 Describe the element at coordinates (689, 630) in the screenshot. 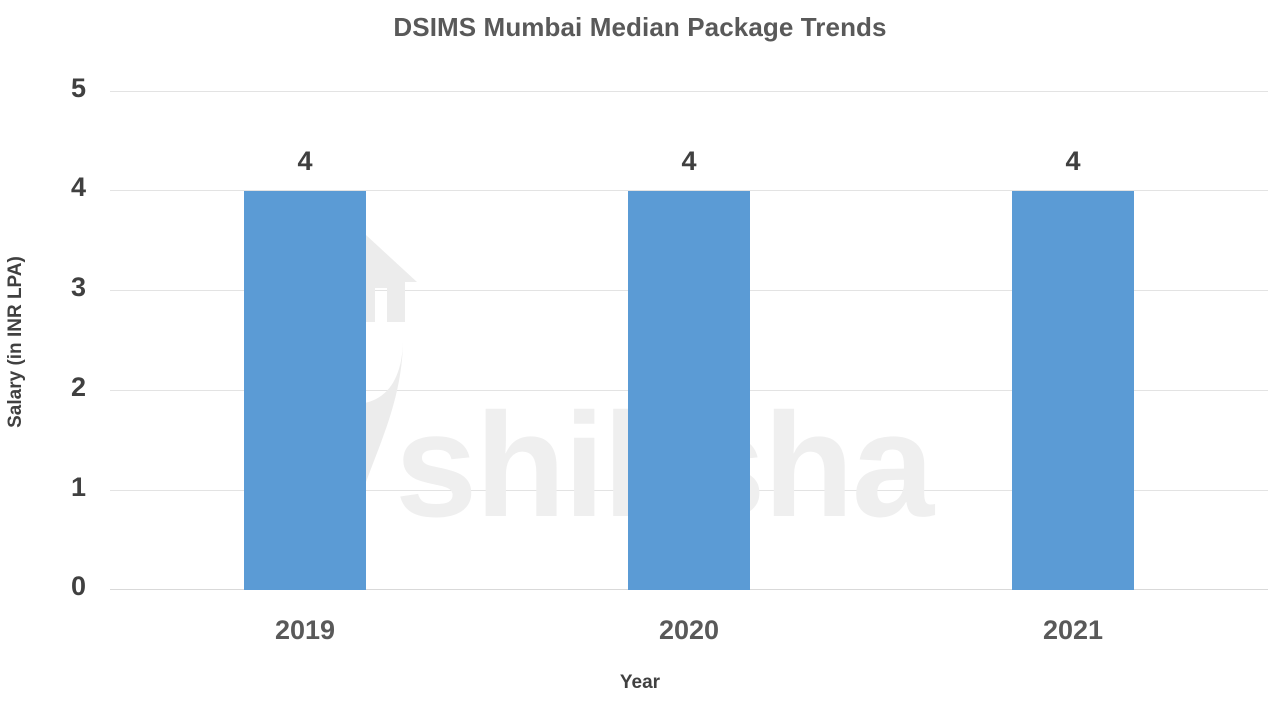

I see `x-tick-2020: 2020` at that location.